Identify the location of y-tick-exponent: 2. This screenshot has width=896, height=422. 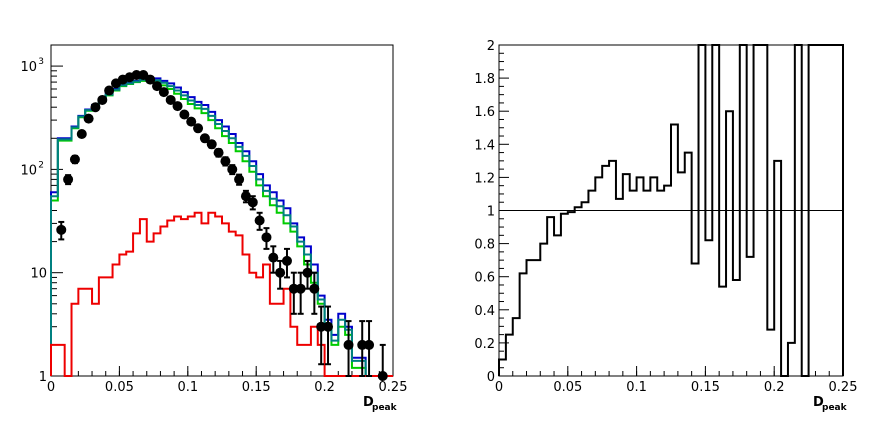
(41, 165).